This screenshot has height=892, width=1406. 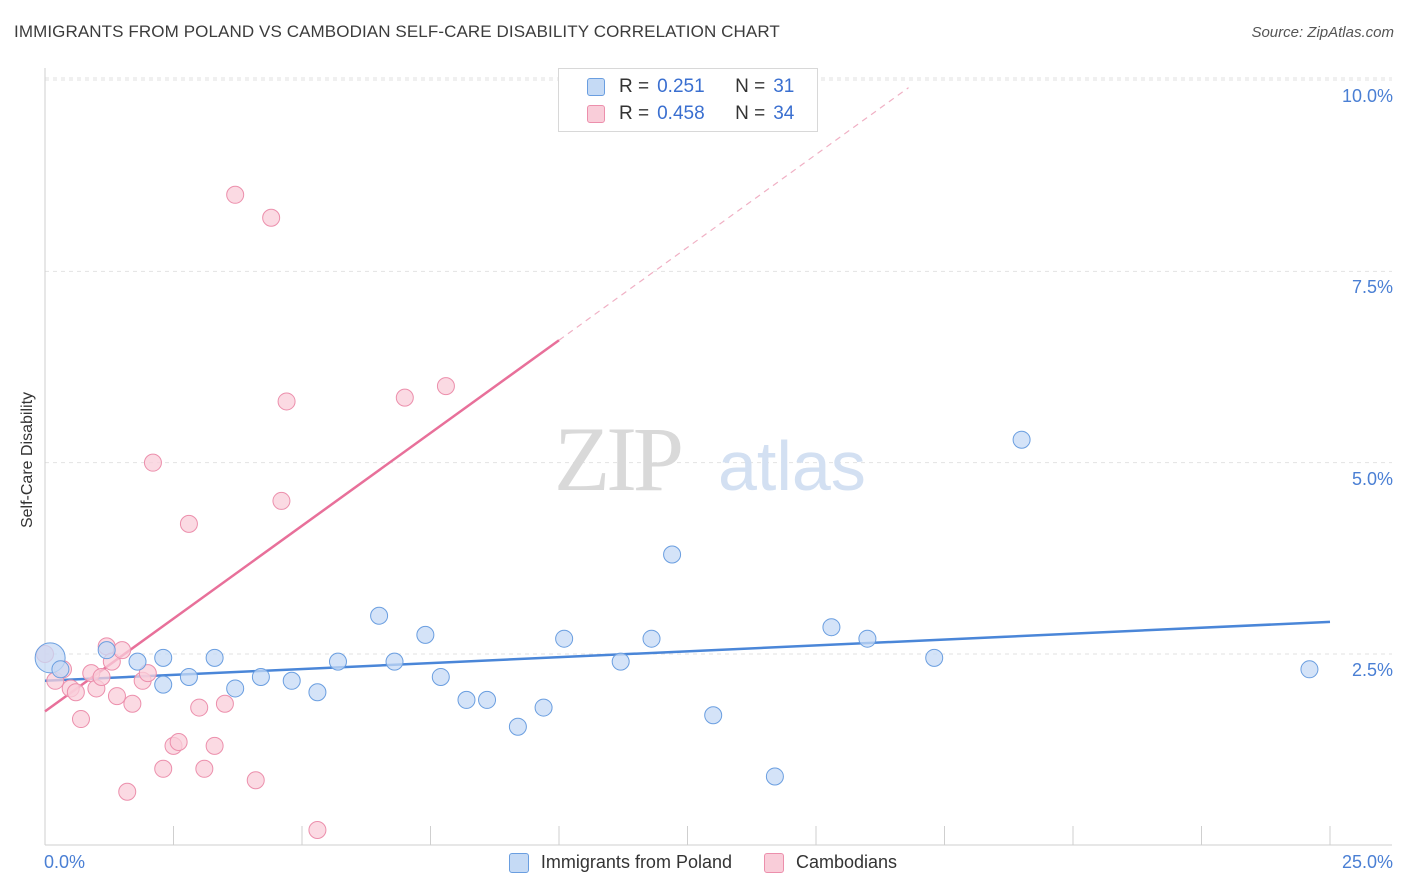 I want to click on y-tick-label: 7.5%, so click(x=1372, y=287).